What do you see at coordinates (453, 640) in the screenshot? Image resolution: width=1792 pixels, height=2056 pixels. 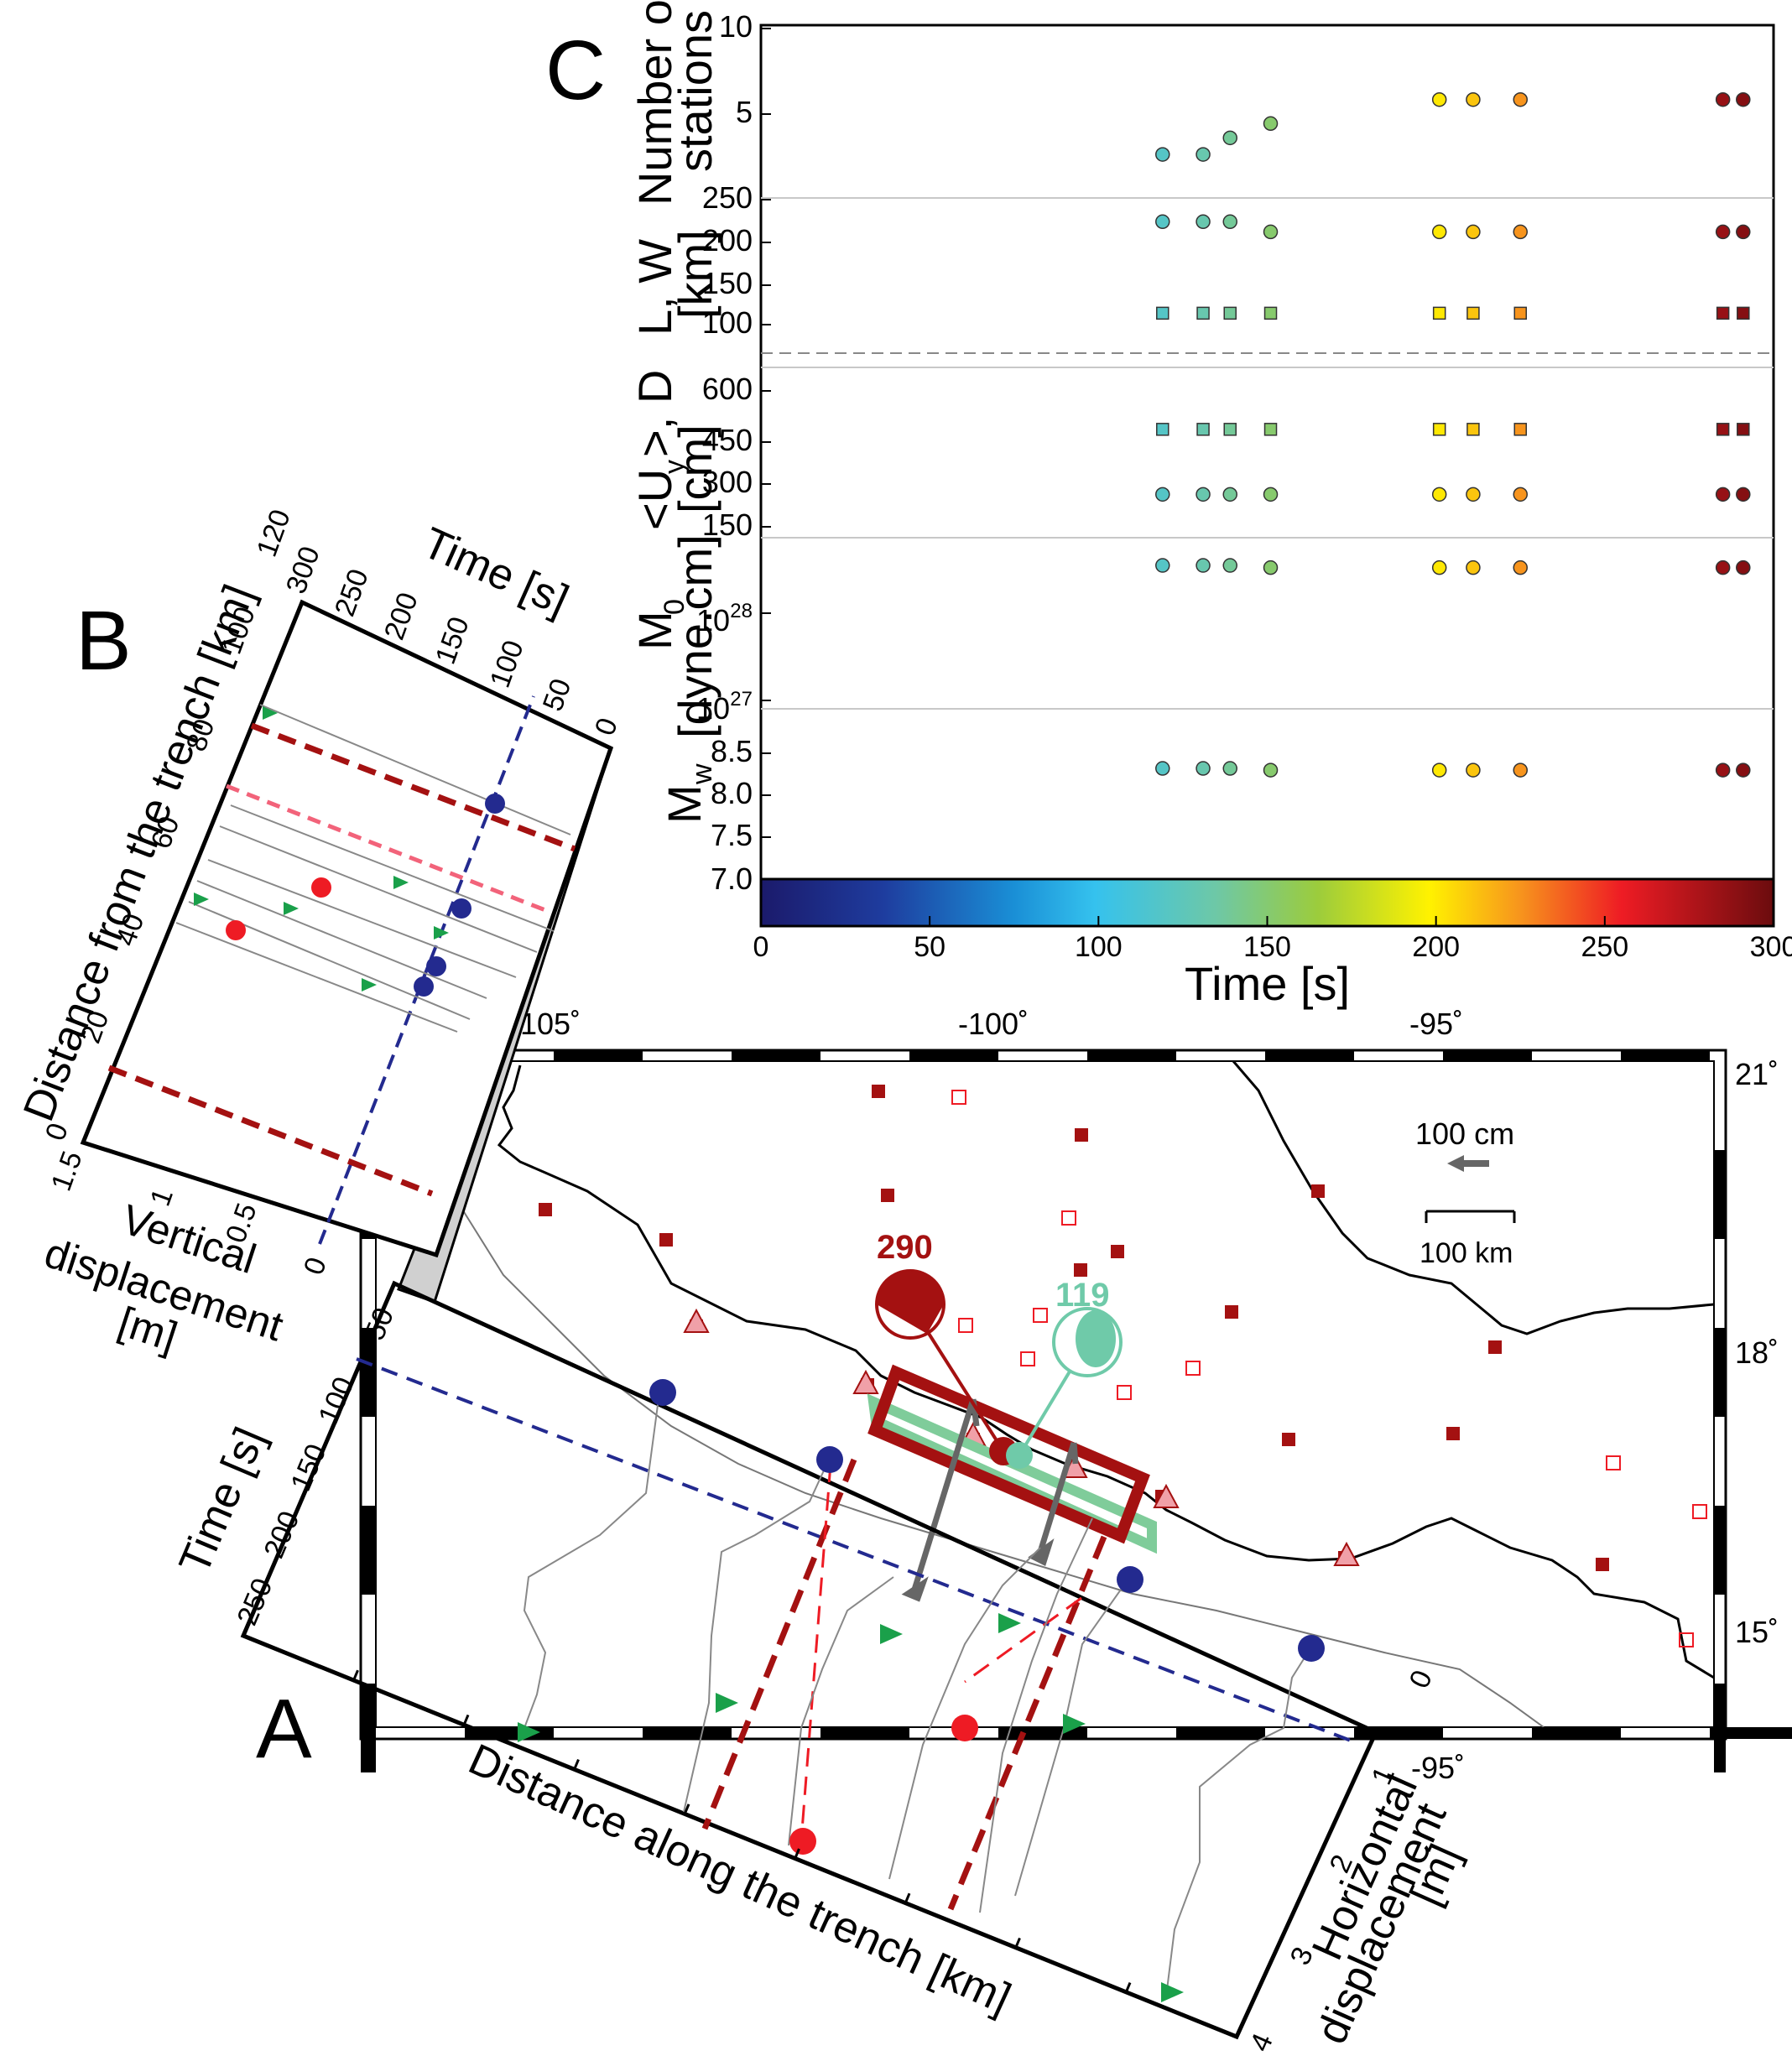 I see `time-tick-label: 150` at bounding box center [453, 640].